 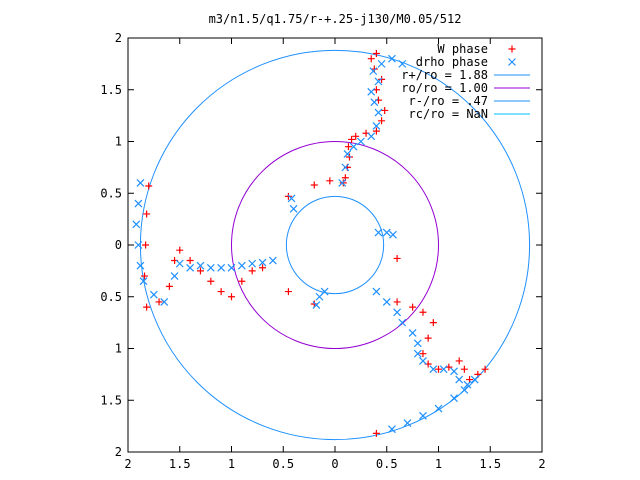 What do you see at coordinates (448, 101) in the screenshot?
I see `legend-label: r-/ro = .47` at bounding box center [448, 101].